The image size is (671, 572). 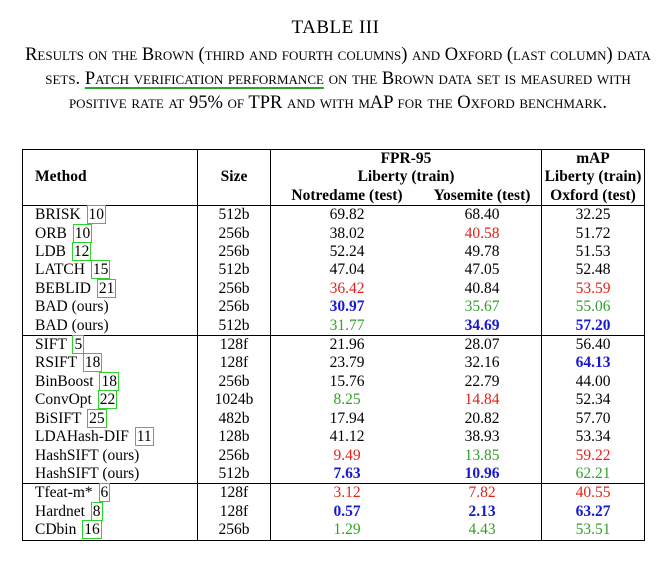 What do you see at coordinates (482, 437) in the screenshot?
I see `yosemite-value: 38.93` at bounding box center [482, 437].